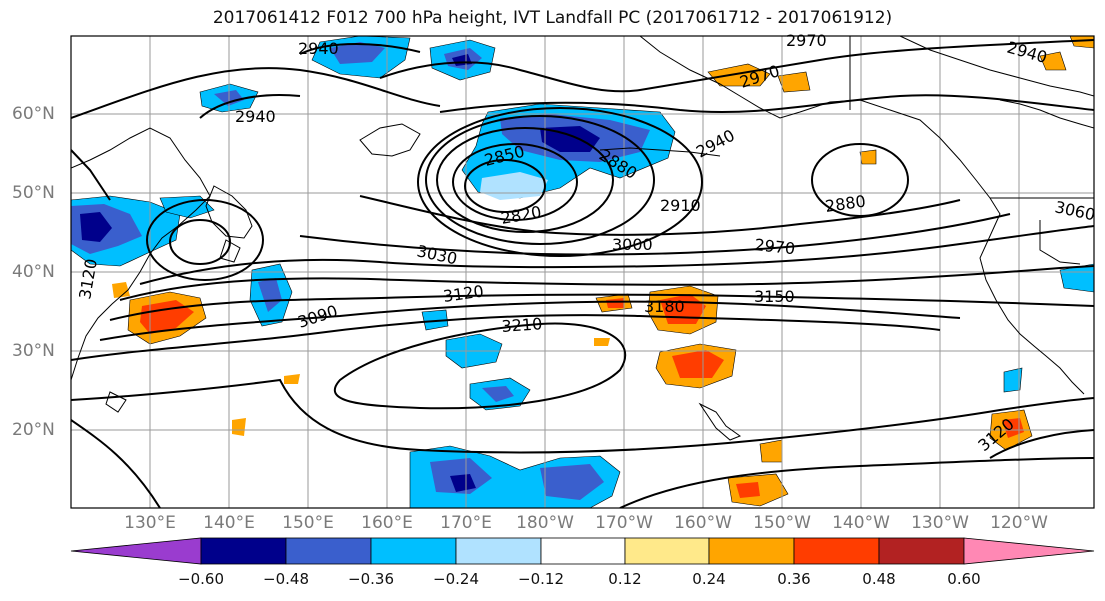  What do you see at coordinates (703, 523) in the screenshot?
I see `lon-label: 160°W` at bounding box center [703, 523].